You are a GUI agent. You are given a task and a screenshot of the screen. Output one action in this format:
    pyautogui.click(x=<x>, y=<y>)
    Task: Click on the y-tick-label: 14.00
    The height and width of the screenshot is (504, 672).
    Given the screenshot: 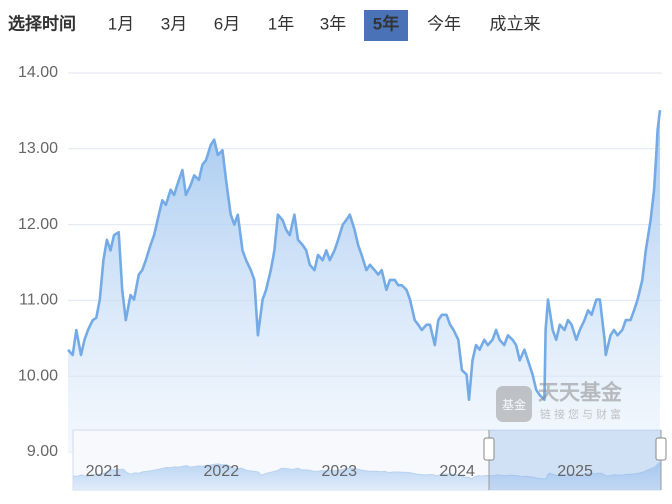 What is the action you would take?
    pyautogui.click(x=38, y=72)
    